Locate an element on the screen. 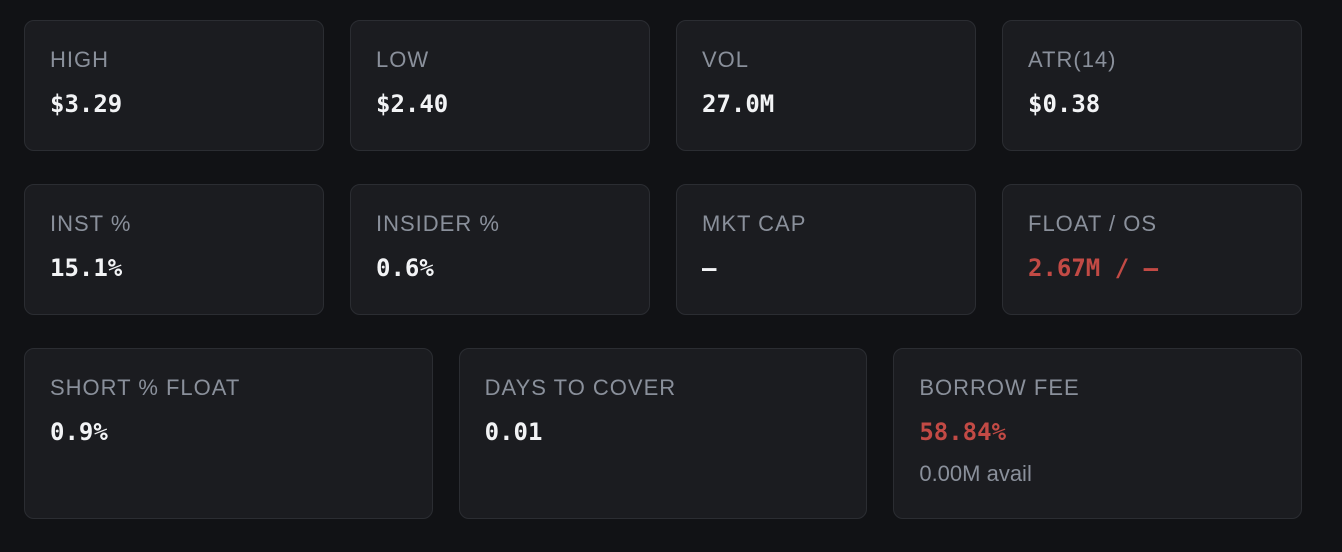 This screenshot has width=1342, height=552. stat-value: 0.6% is located at coordinates (405, 268).